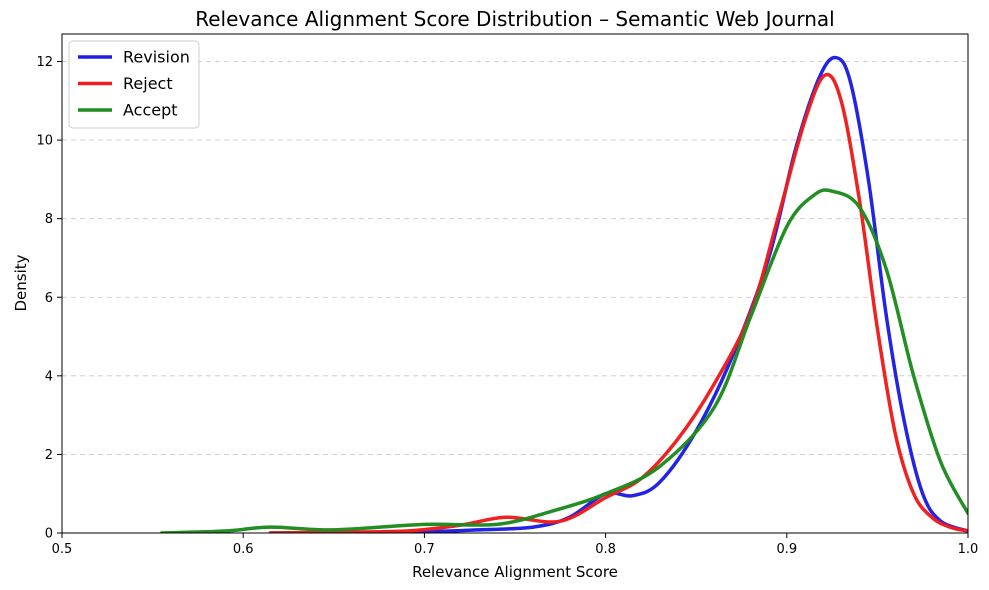 This screenshot has height=590, width=989. What do you see at coordinates (515, 545) in the screenshot?
I see `x-axis-ticks: 0.5 0.6 0.7 0.8 0.9 1.0` at bounding box center [515, 545].